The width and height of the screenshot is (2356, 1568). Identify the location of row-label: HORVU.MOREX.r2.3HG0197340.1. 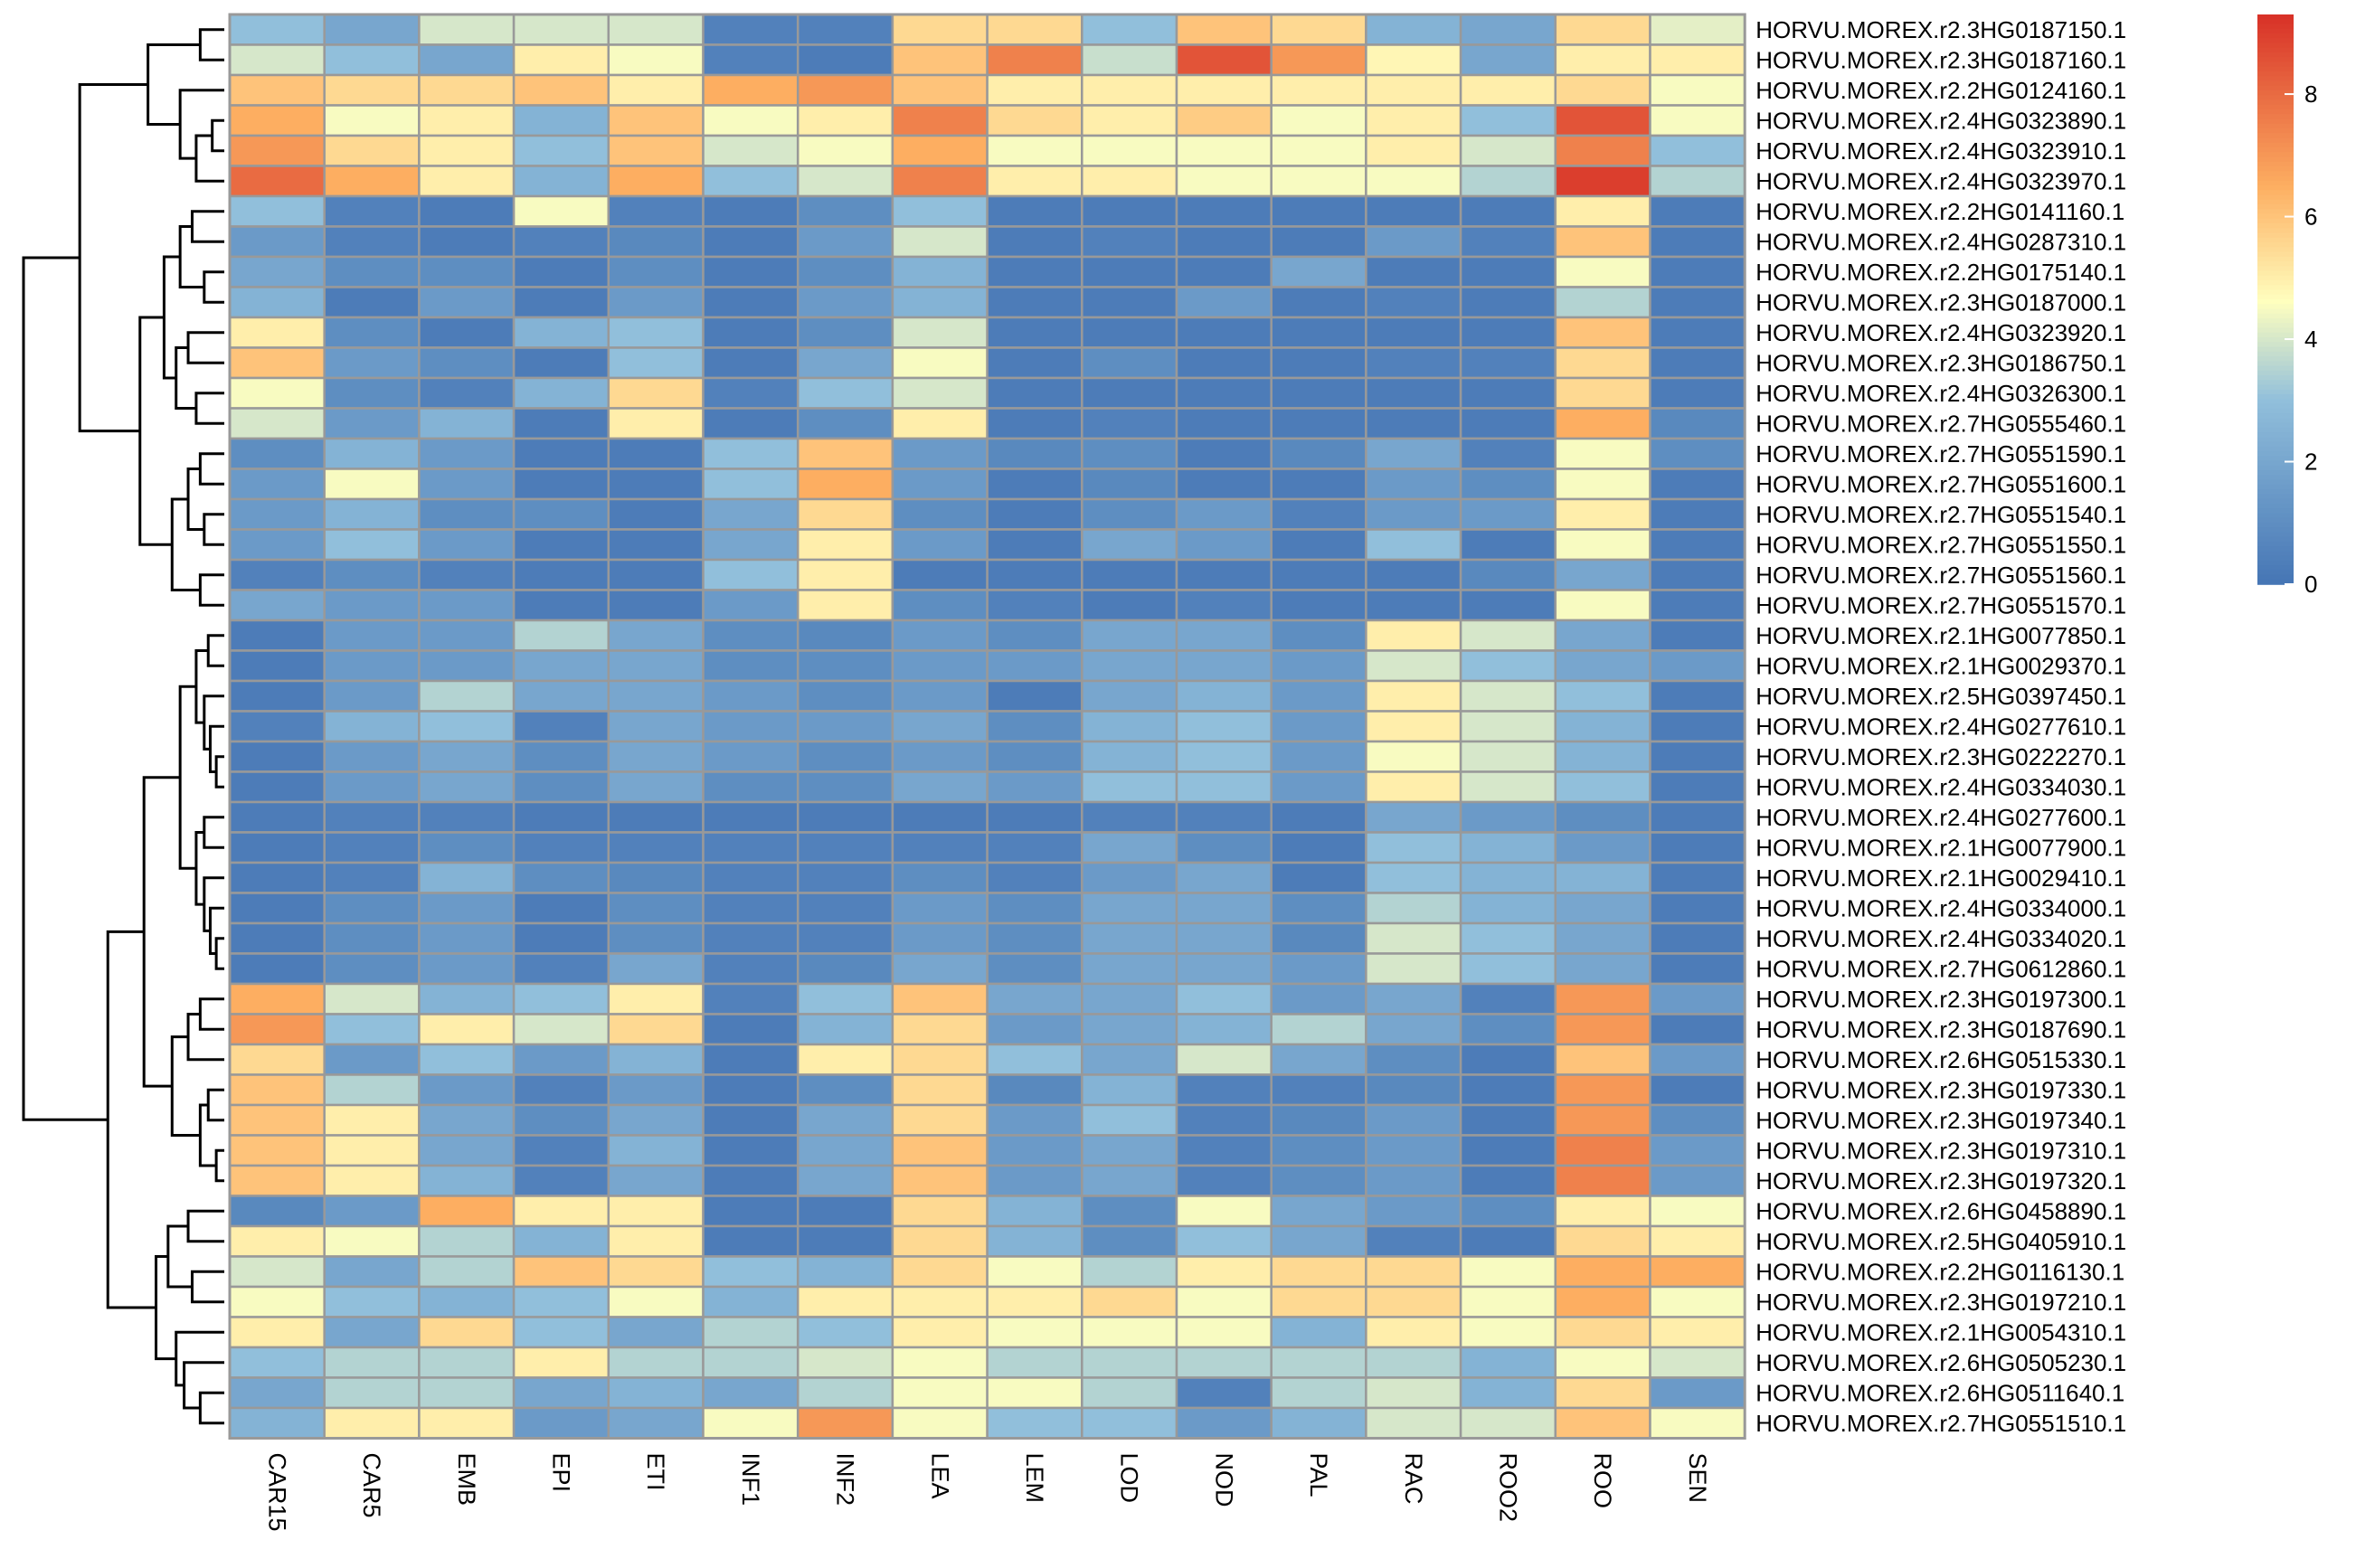
(1940, 1120).